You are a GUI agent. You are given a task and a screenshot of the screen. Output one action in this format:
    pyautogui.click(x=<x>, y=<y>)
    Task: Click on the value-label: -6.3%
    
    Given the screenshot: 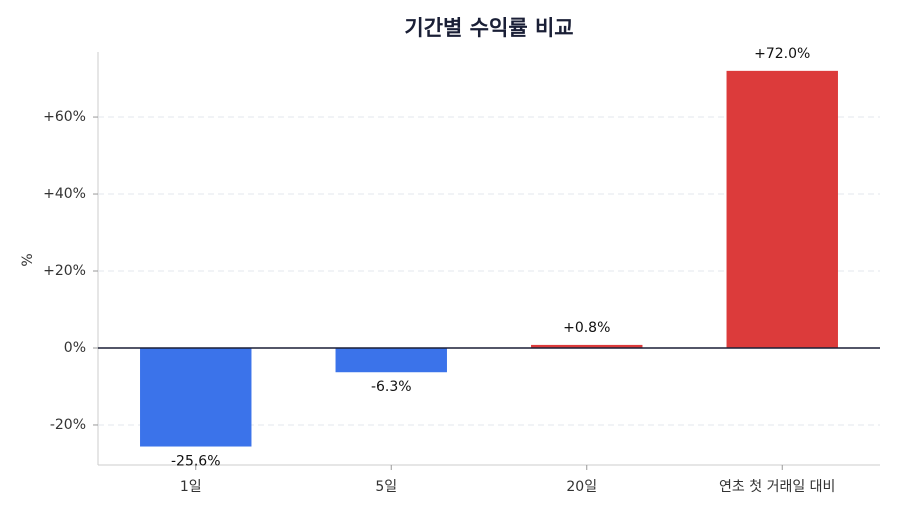 What is the action you would take?
    pyautogui.click(x=391, y=387)
    